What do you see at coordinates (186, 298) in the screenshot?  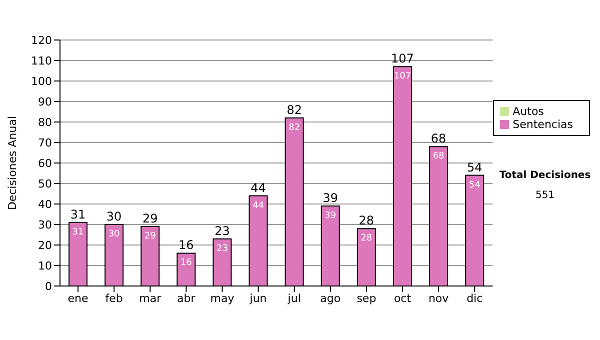 I see `x-tick-label: abr` at bounding box center [186, 298].